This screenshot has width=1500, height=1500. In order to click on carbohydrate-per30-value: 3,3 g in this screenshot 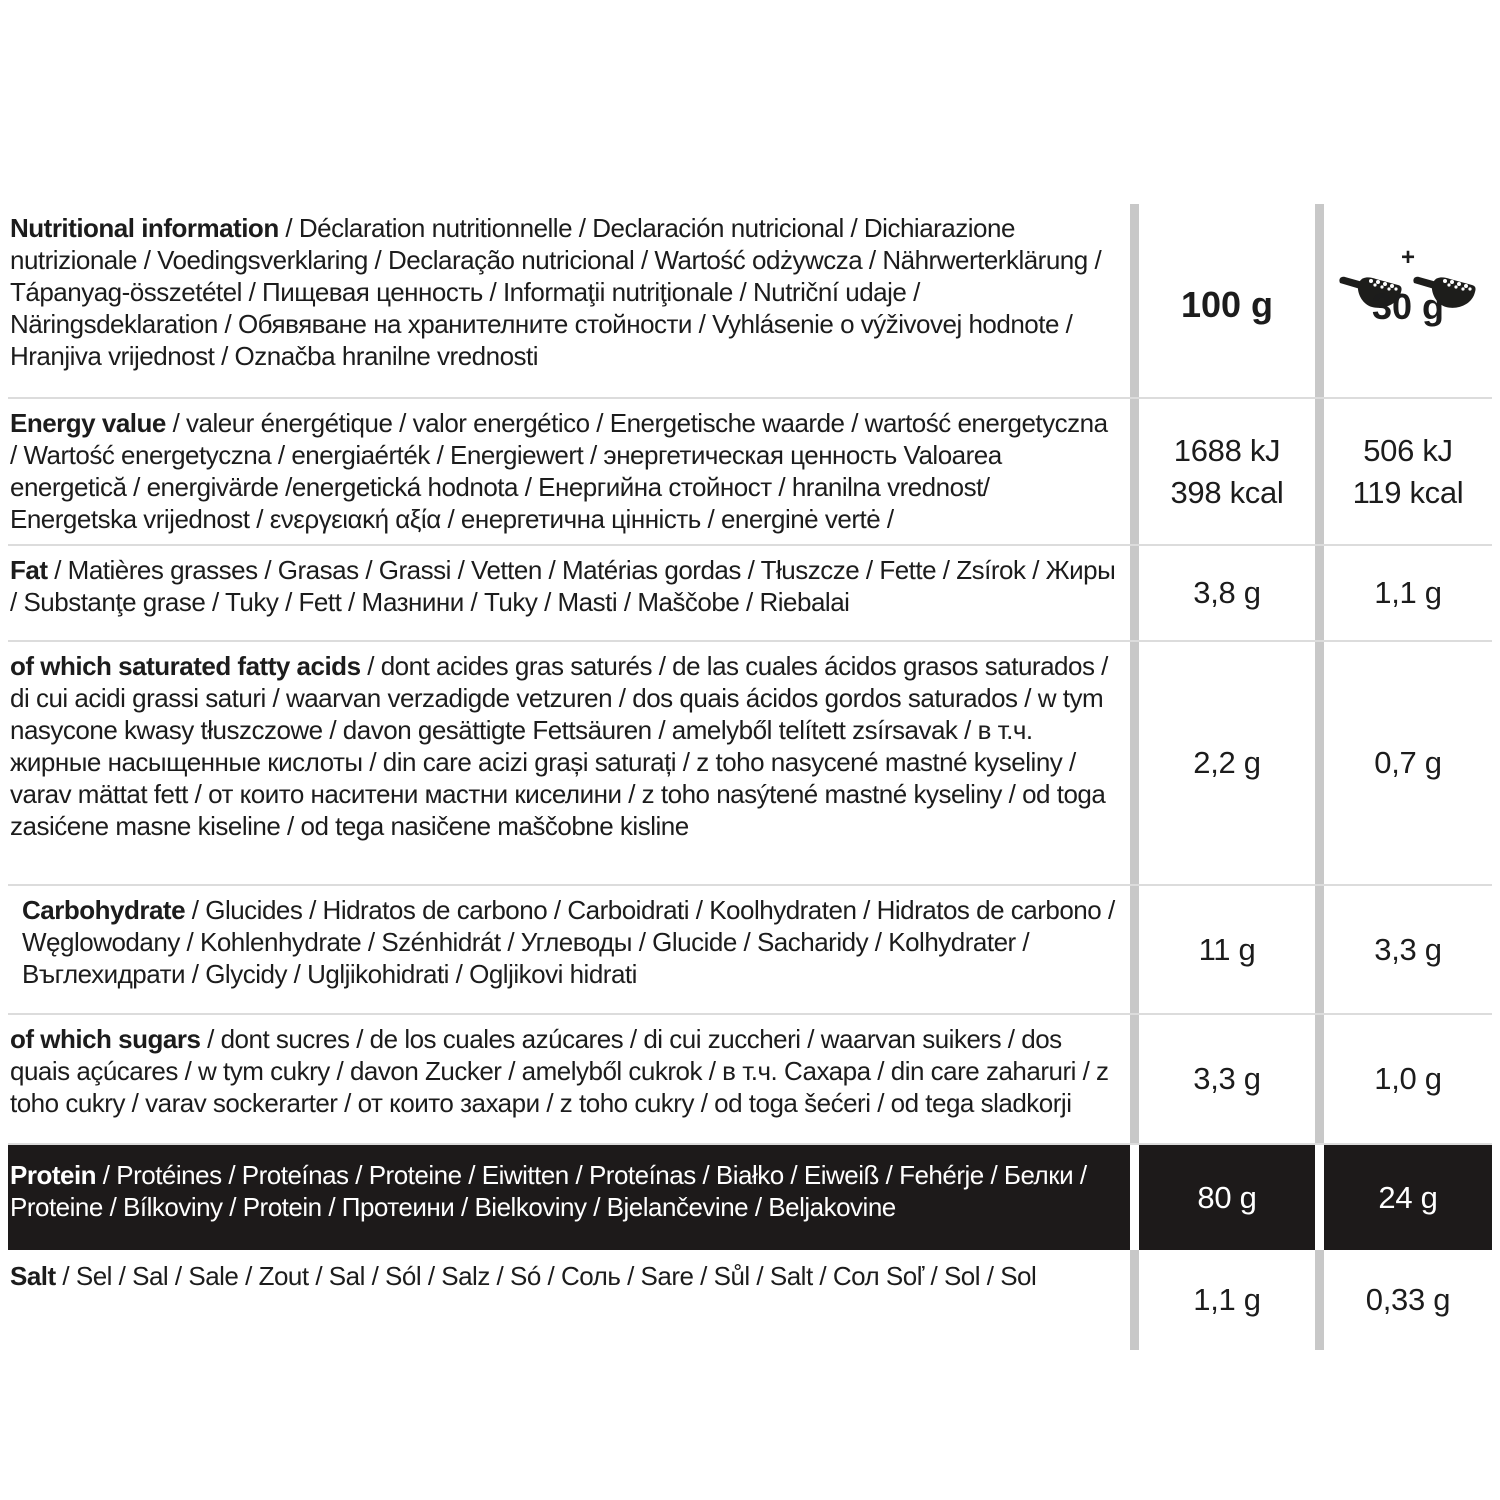, I will do `click(1408, 949)`.